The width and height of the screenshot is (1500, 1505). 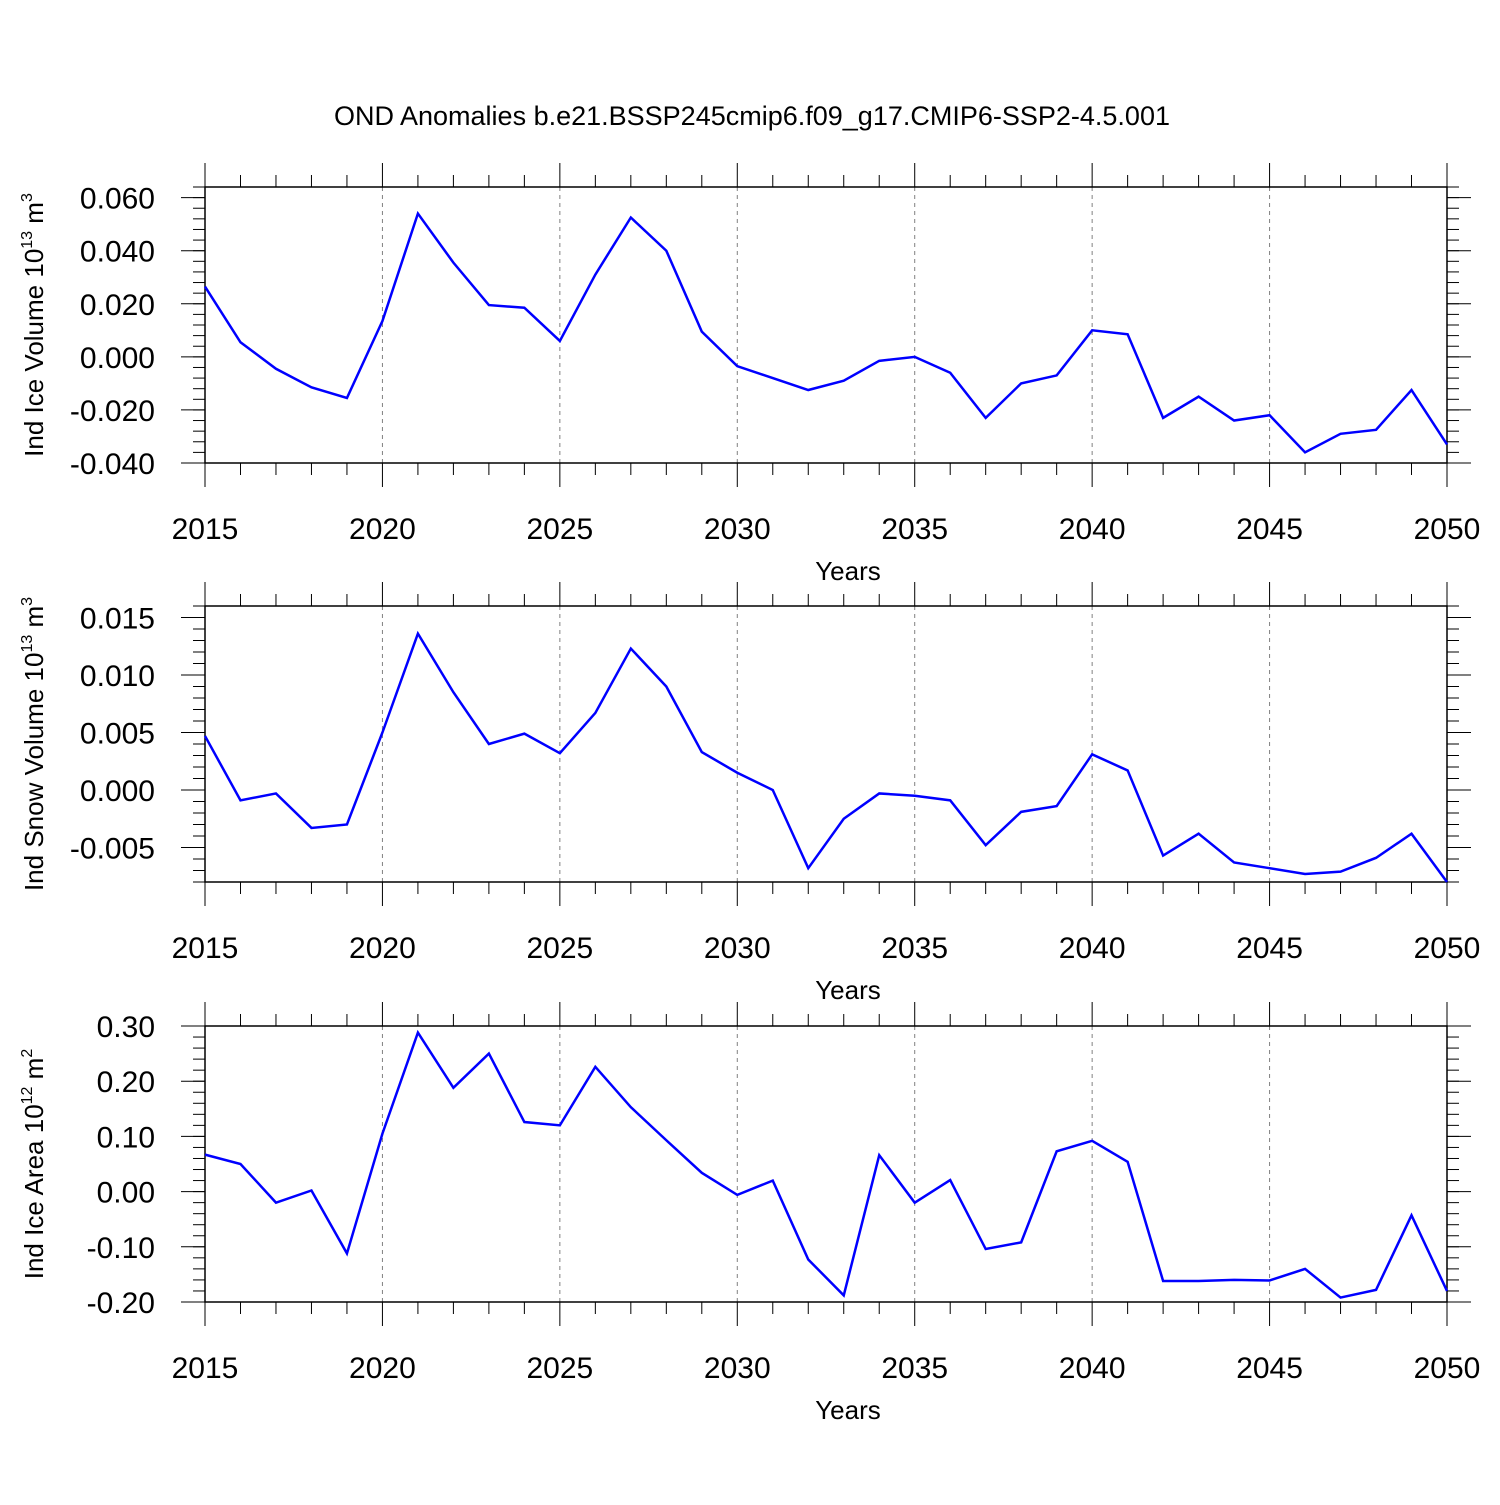 What do you see at coordinates (117, 619) in the screenshot?
I see `y-tick-label: 0.015` at bounding box center [117, 619].